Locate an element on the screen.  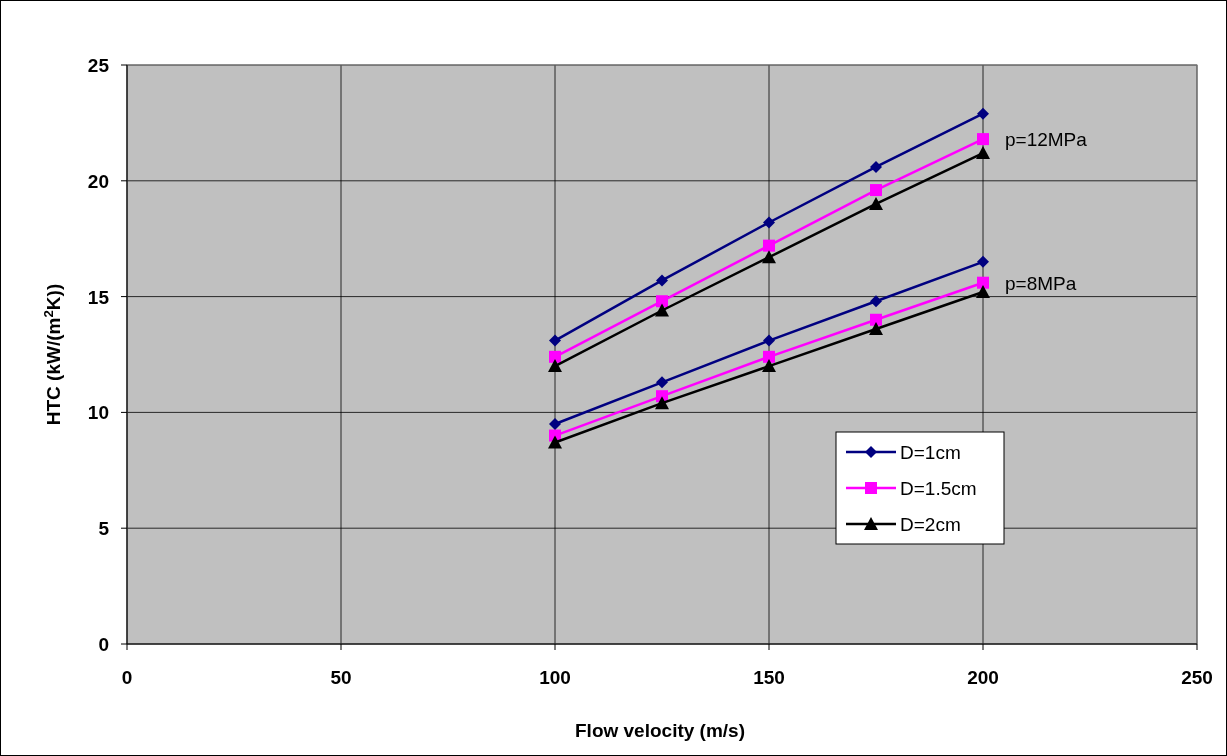
x-tick-label: 50 is located at coordinates (341, 677).